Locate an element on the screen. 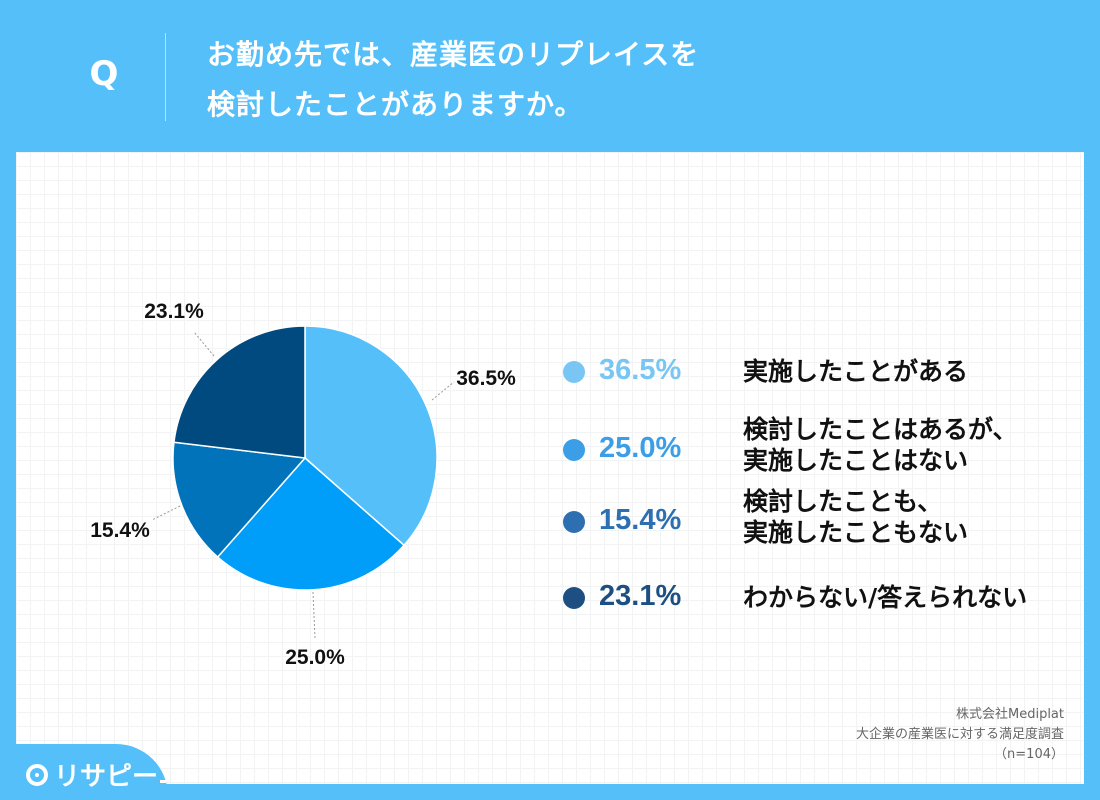 This screenshot has width=1100, height=800. legend-item-1: 36.5% 実施したことがある is located at coordinates (831, 372).